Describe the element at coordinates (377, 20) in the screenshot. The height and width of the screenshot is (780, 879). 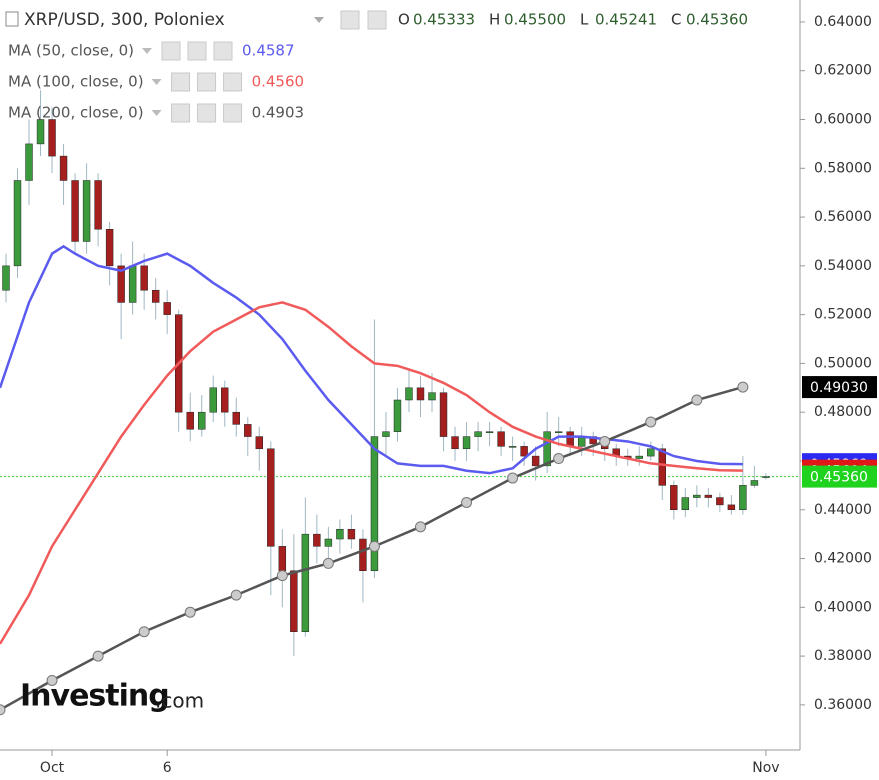
I see `gear-icon` at that location.